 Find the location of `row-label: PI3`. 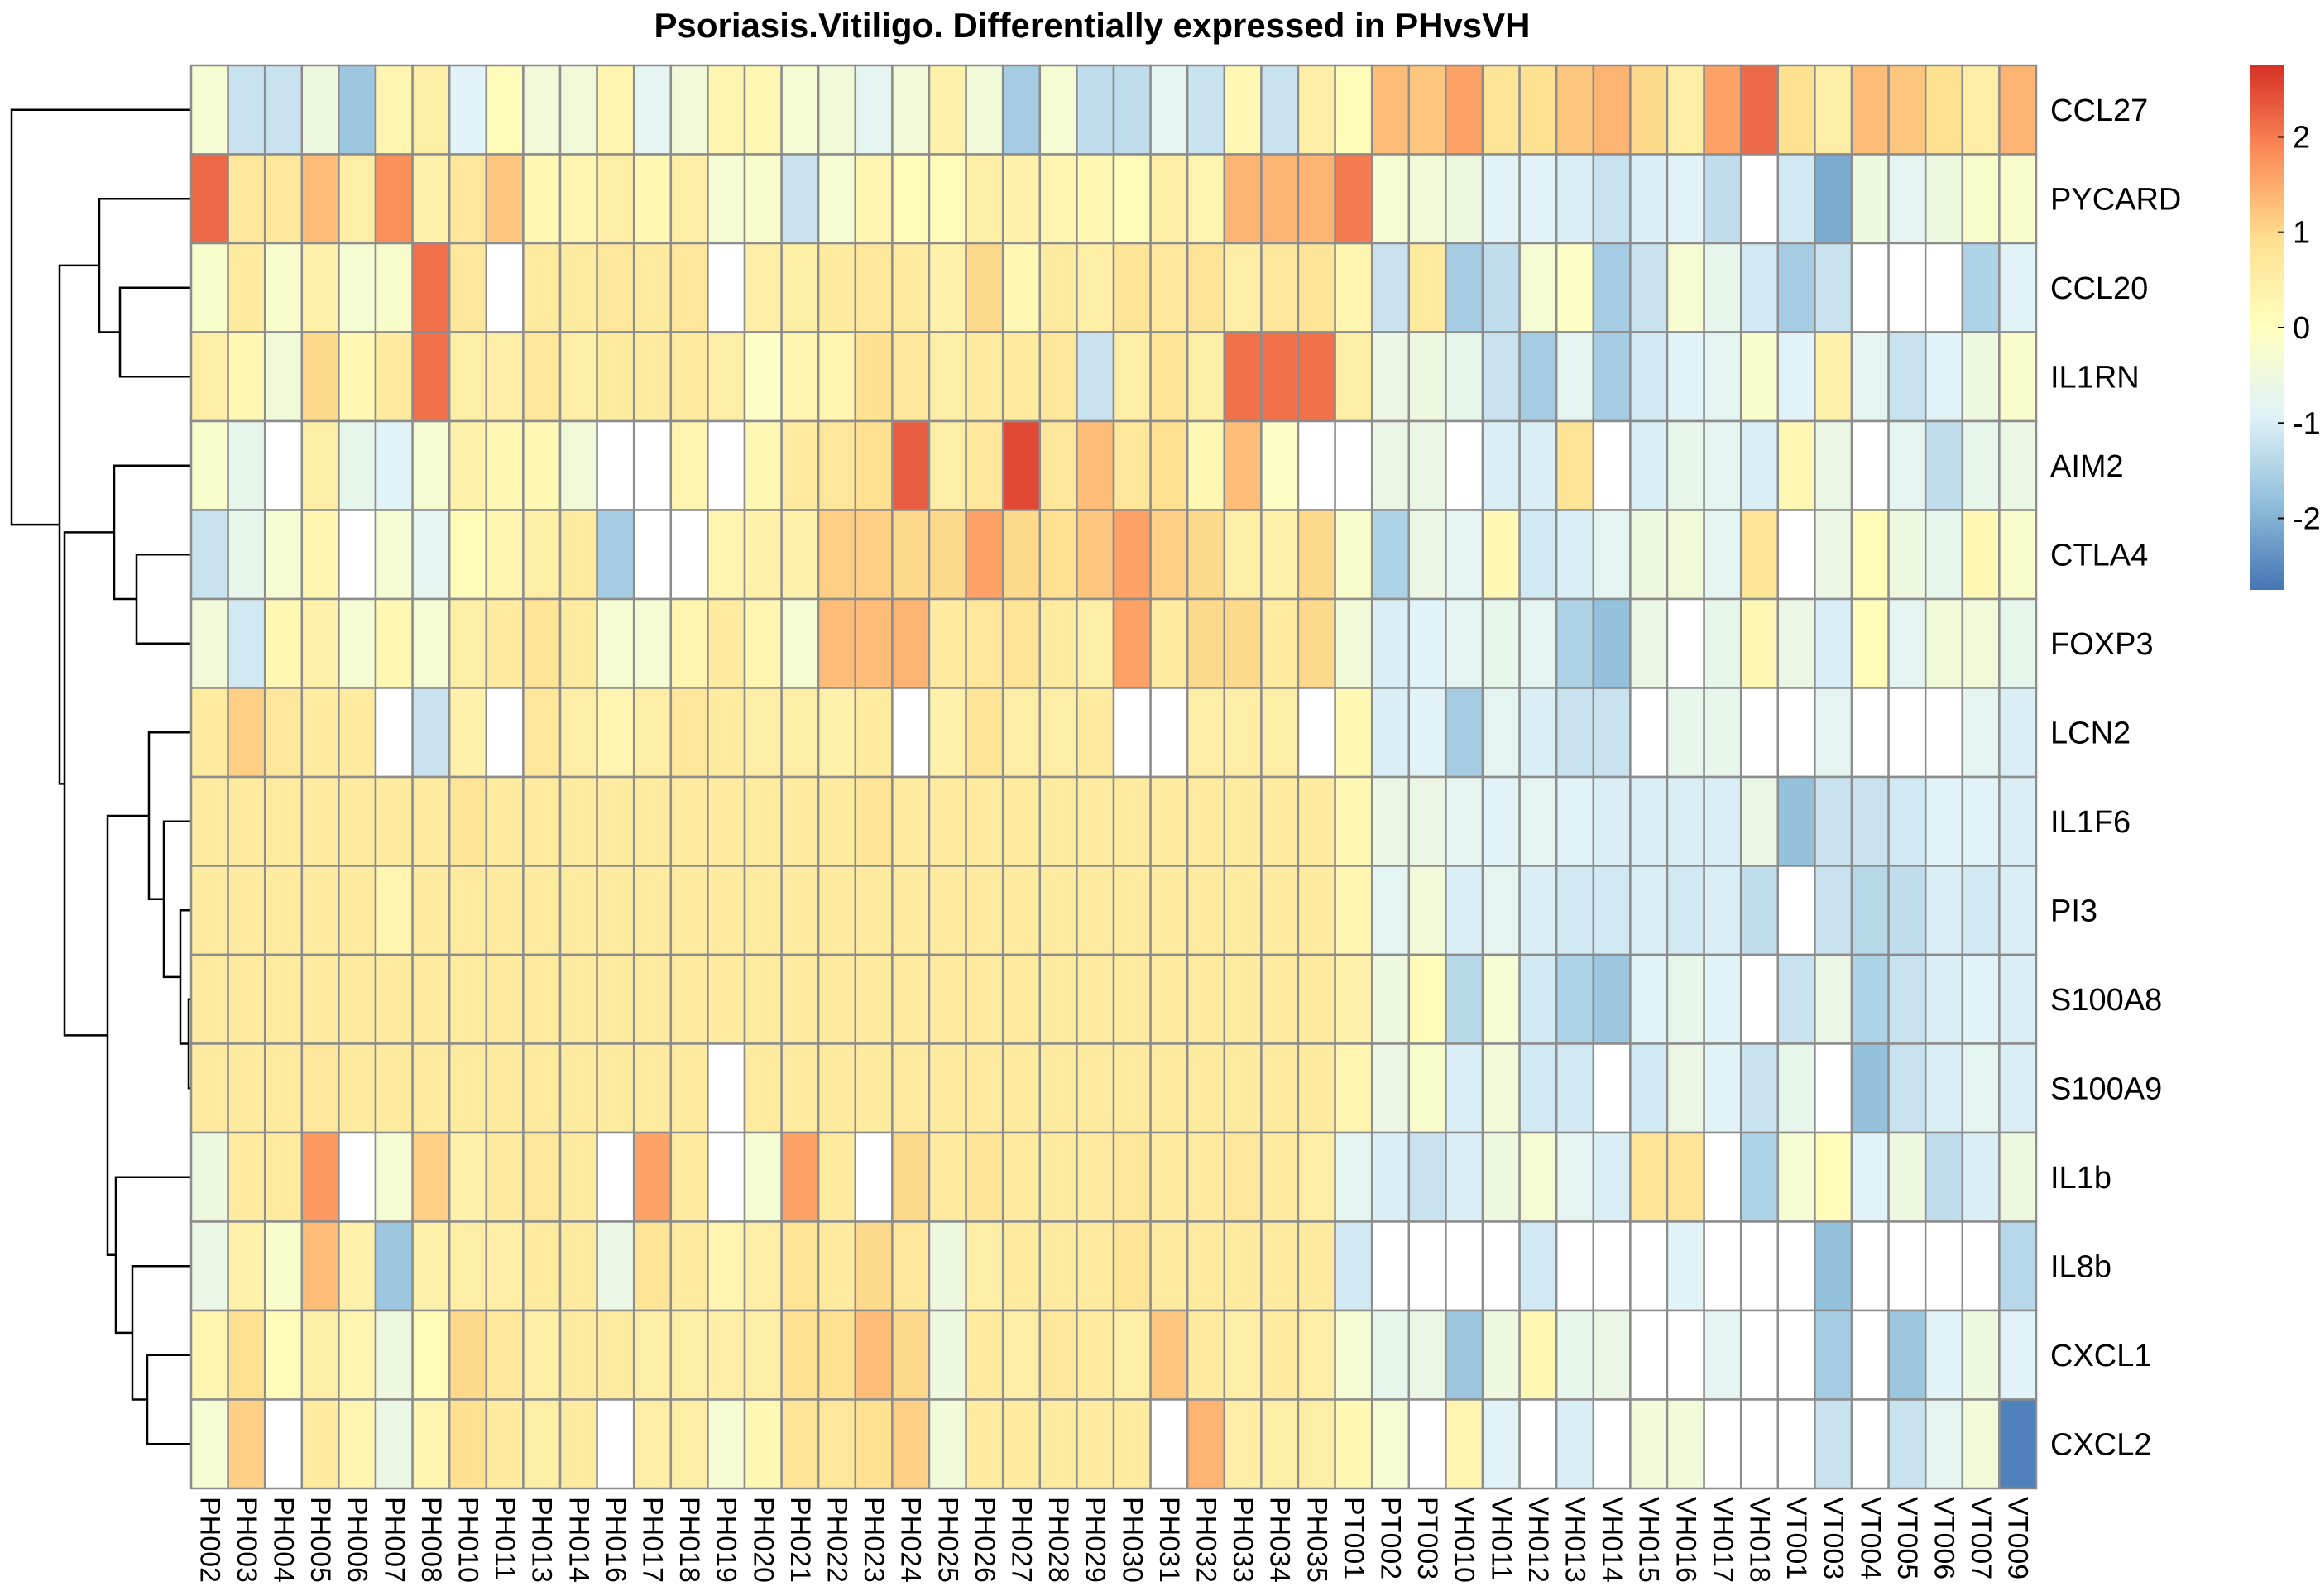

row-label: PI3 is located at coordinates (2073, 911).